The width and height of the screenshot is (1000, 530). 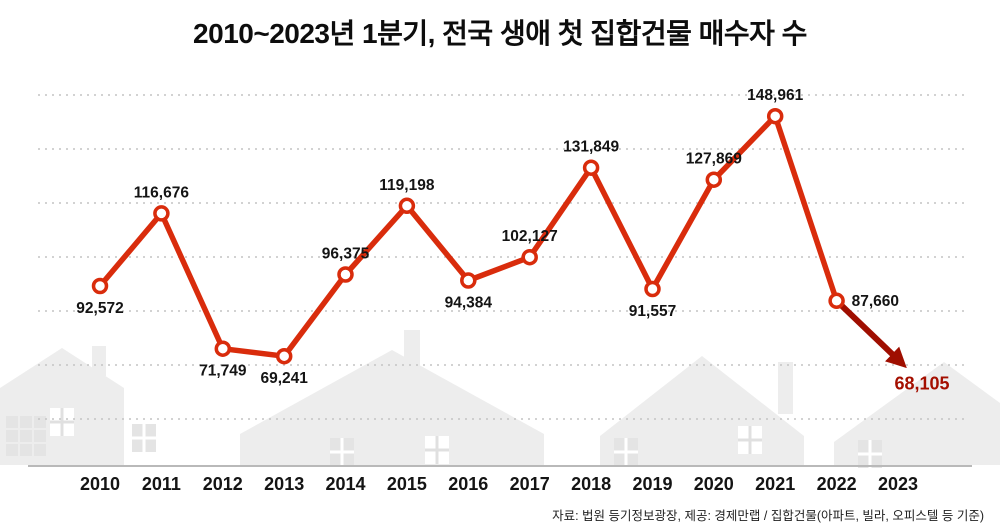 I want to click on year-label-2012: 2012, so click(x=223, y=484).